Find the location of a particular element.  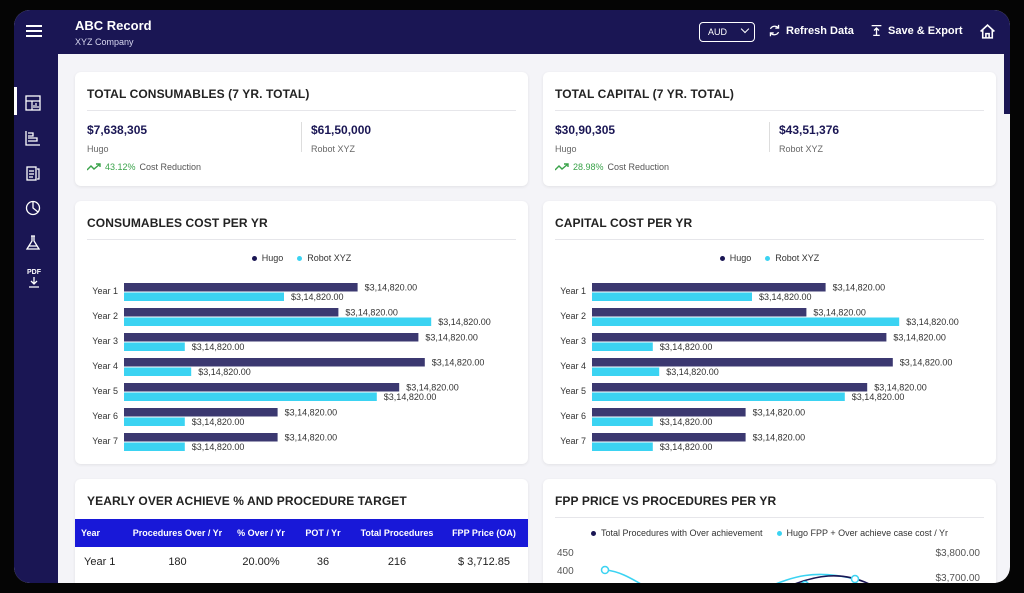

y-tick-right: $3,700.00 is located at coordinates (958, 578).